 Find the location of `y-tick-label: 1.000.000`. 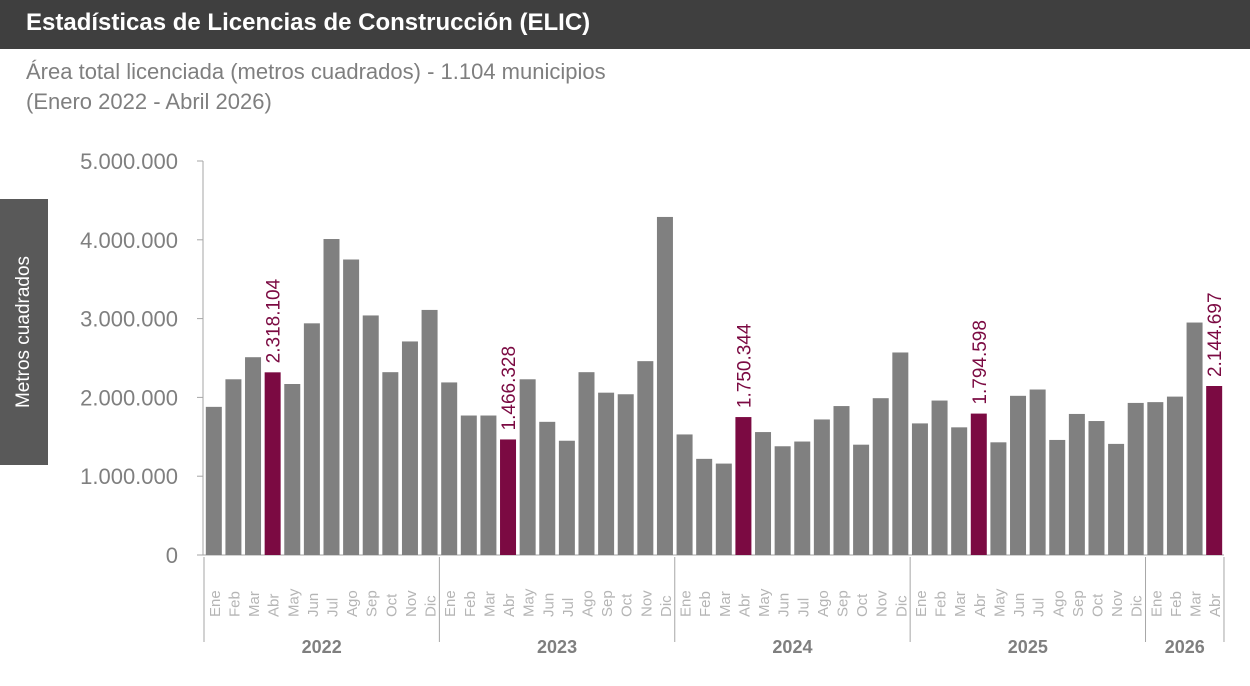

y-tick-label: 1.000.000 is located at coordinates (129, 476).